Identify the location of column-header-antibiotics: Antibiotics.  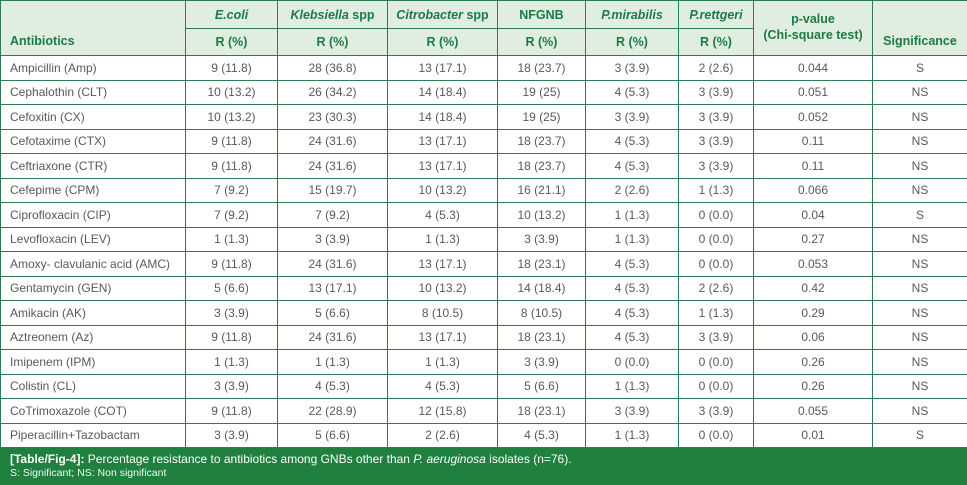
(93, 28).